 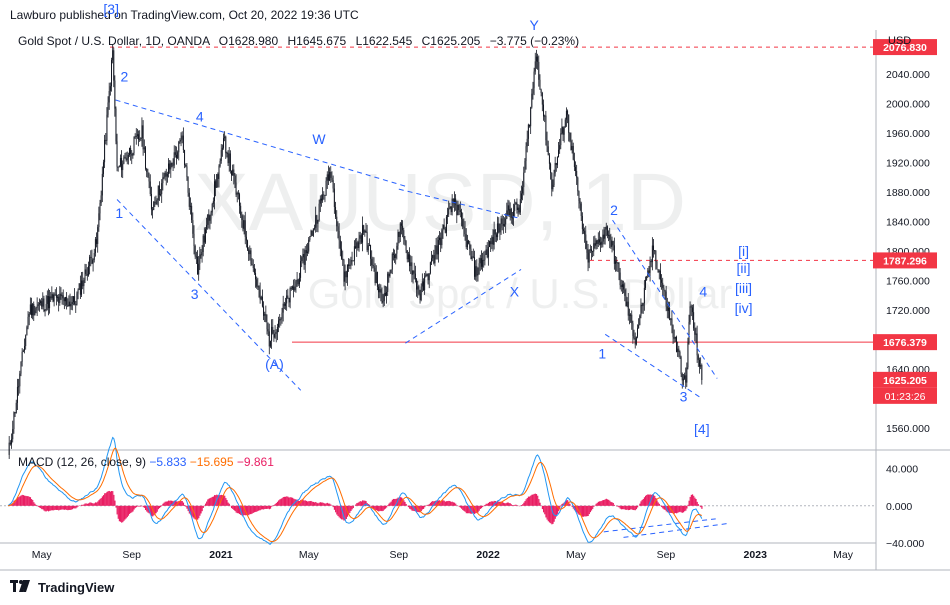 I want to click on wave-label: X, so click(x=515, y=292).